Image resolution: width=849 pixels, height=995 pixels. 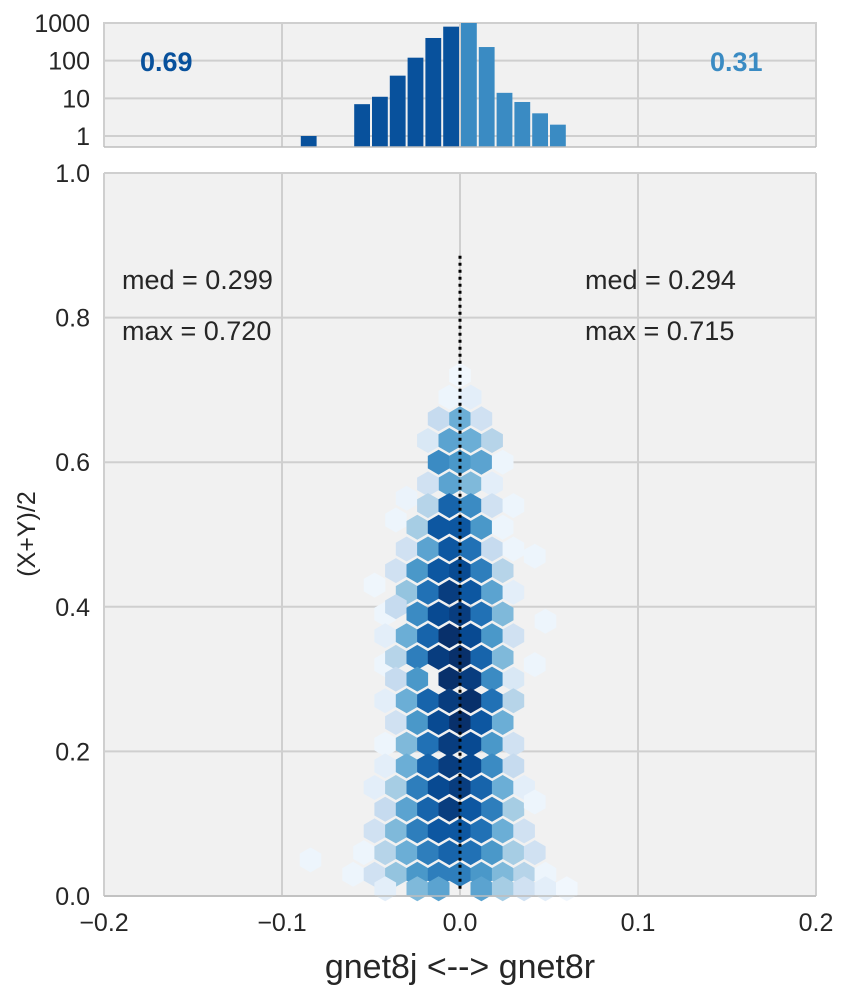 What do you see at coordinates (83, 137) in the screenshot?
I see `marginal-y-tick-label: 1` at bounding box center [83, 137].